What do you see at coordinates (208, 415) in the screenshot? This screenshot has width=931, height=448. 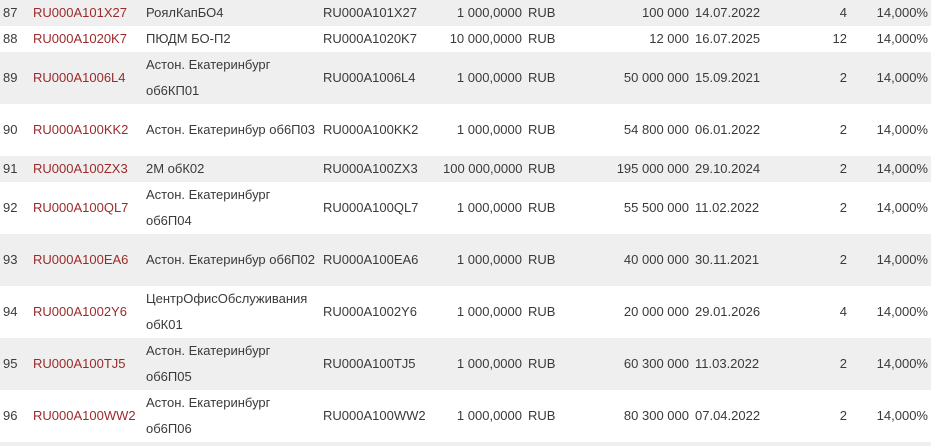 I see `issuer-name: Астон. Екатеринбург об6П06` at bounding box center [208, 415].